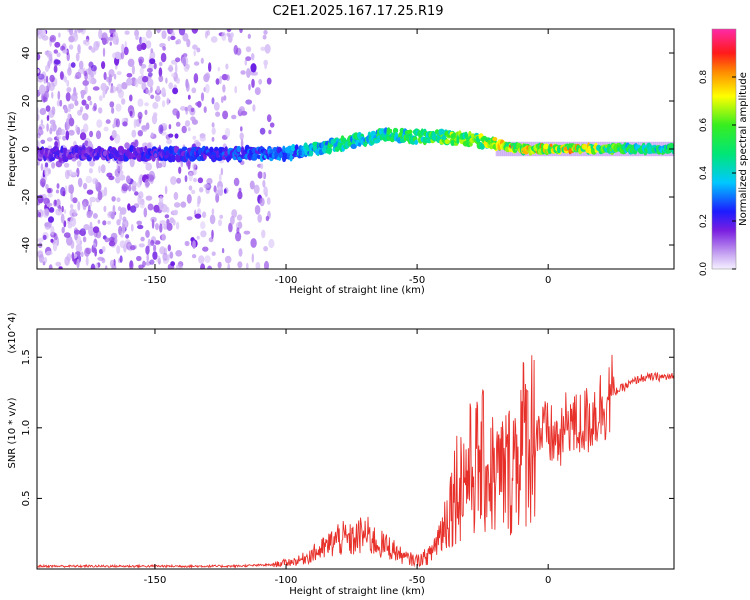 This screenshot has height=600, width=750. What do you see at coordinates (26, 428) in the screenshot?
I see `snr-y-tick-label: 1.0` at bounding box center [26, 428].